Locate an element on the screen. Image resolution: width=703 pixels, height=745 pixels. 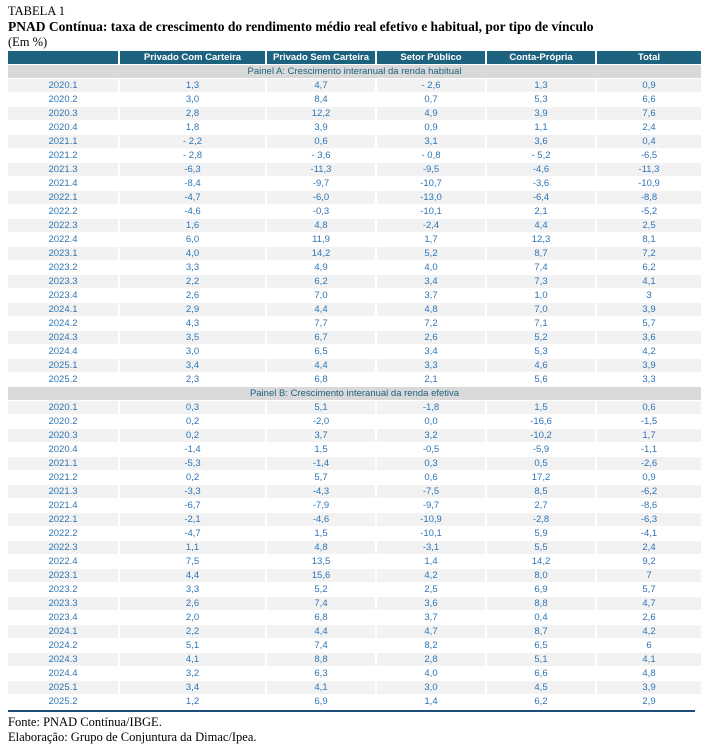
value-cell: - 2,8 is located at coordinates (192, 155).